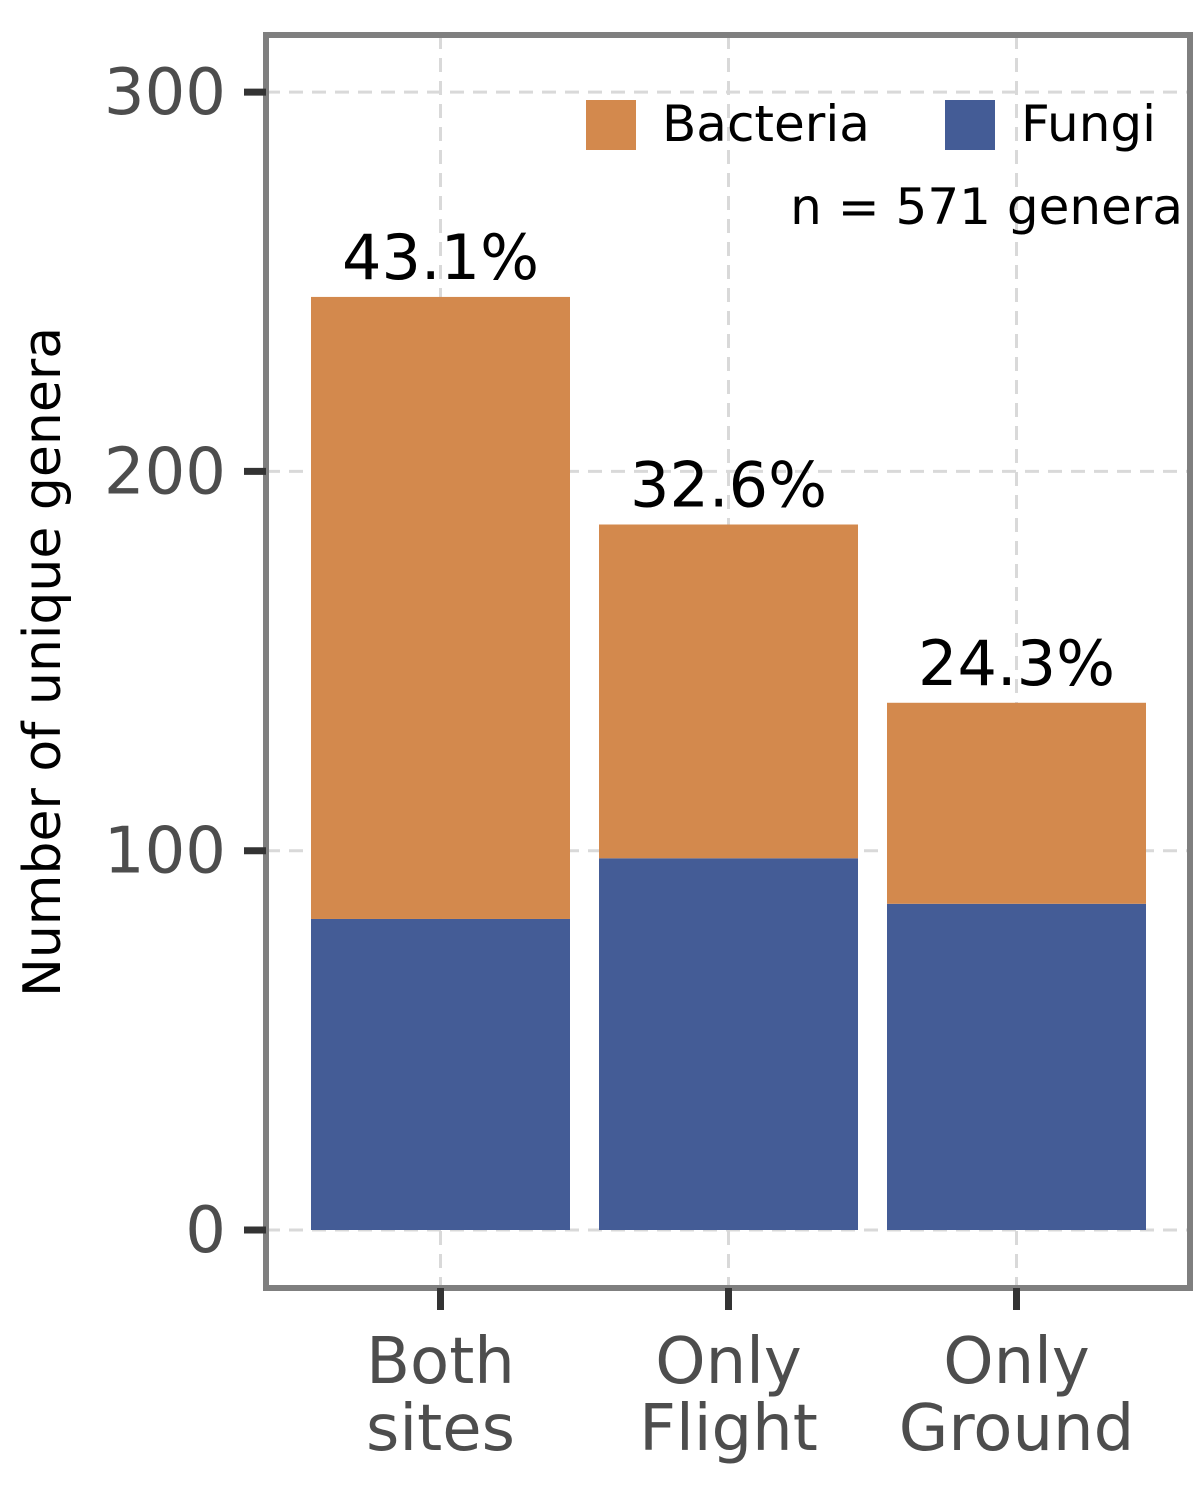 The height and width of the screenshot is (1500, 1200). I want to click on bar-percentage-label: 24.3%, so click(1016, 663).